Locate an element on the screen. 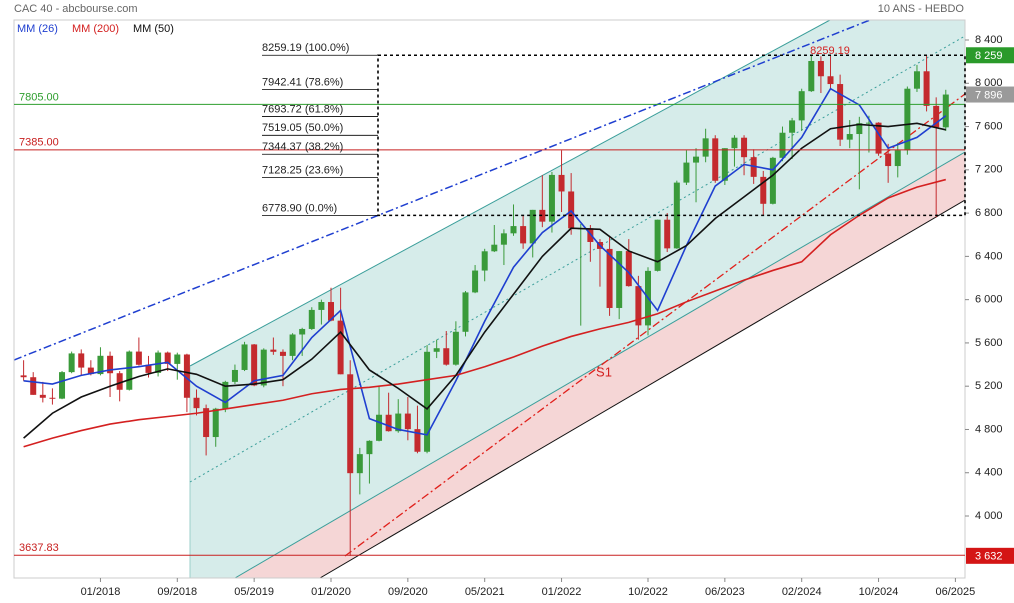  x-tick-label: 10/2024 is located at coordinates (879, 592).